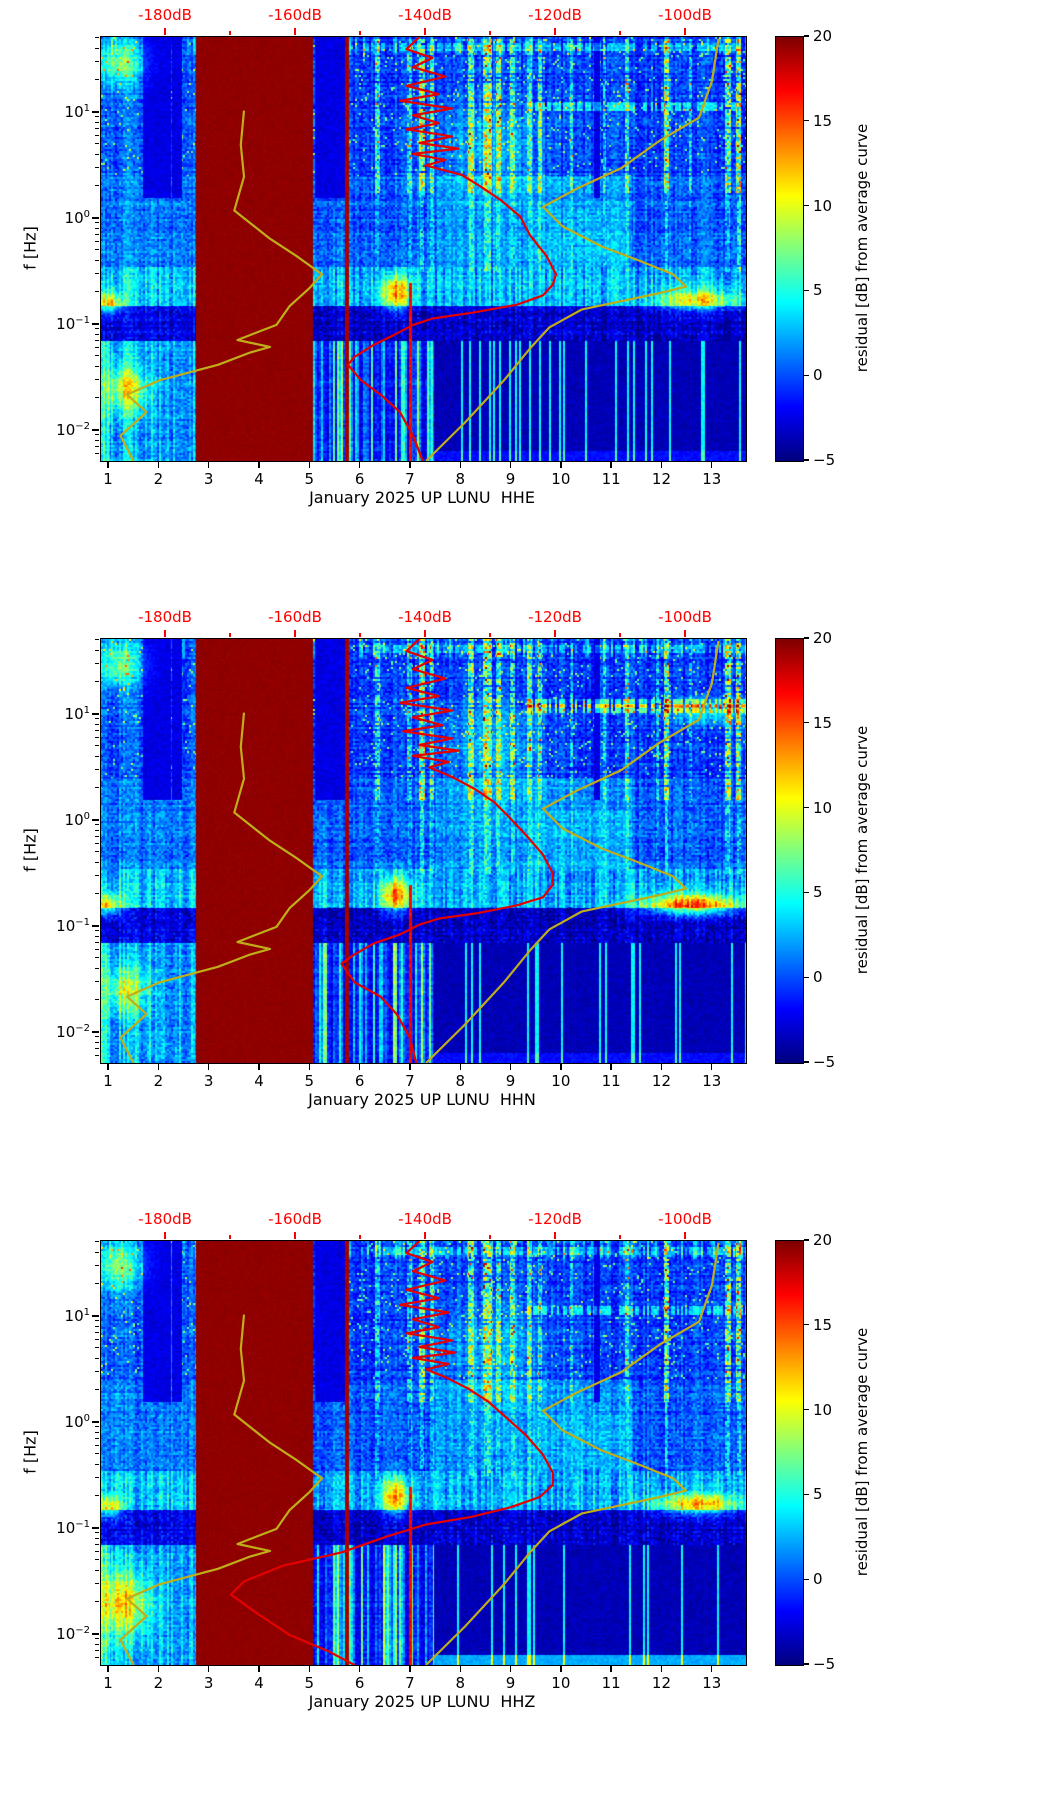  What do you see at coordinates (108, 479) in the screenshot?
I see `x-tick-label: 1` at bounding box center [108, 479].